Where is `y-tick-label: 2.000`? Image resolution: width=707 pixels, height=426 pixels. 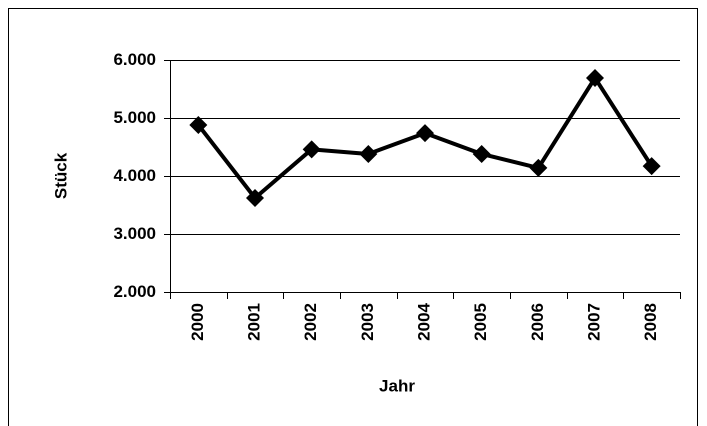 y-tick-label: 2.000 is located at coordinates (134, 291).